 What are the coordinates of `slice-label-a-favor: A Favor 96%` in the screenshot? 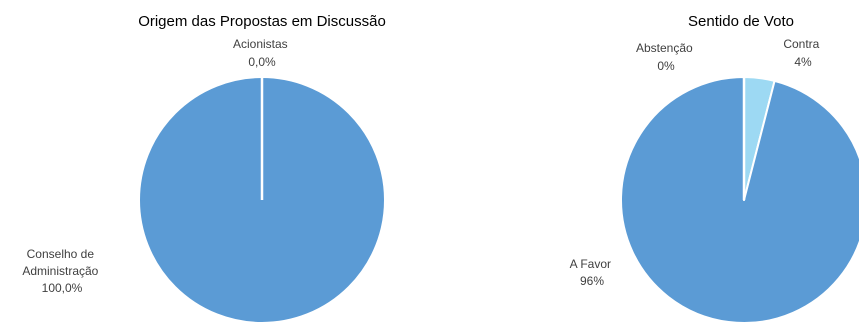 It's located at (592, 272).